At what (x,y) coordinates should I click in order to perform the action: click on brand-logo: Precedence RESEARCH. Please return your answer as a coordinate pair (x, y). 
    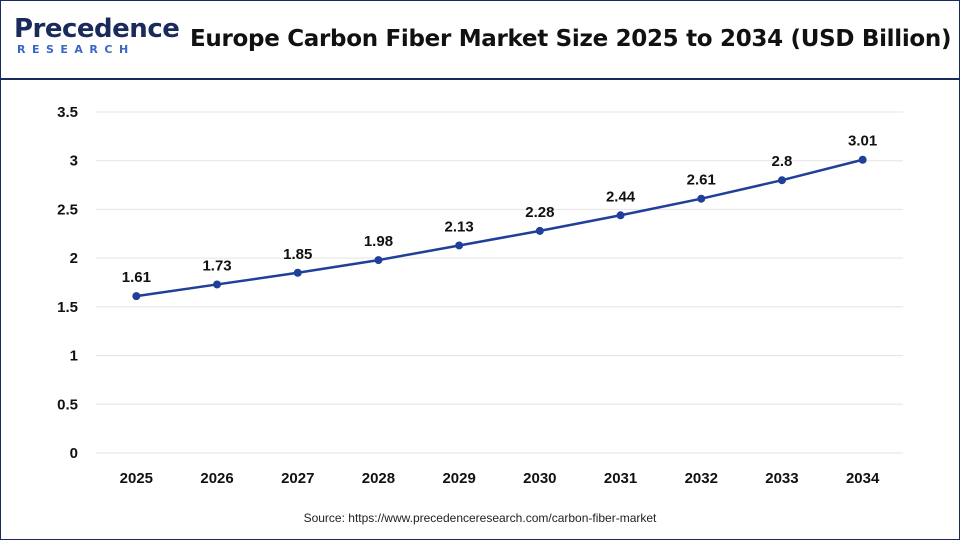
    Looking at the image, I should click on (97, 40).